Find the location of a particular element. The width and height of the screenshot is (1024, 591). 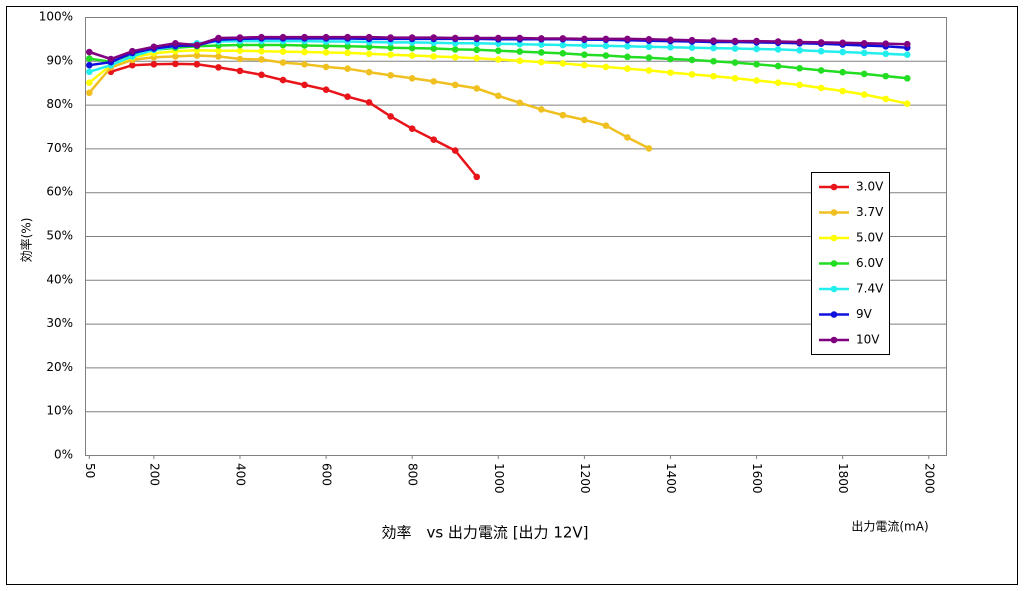

x-axis-label: 出力電流(mA) is located at coordinates (889, 527).